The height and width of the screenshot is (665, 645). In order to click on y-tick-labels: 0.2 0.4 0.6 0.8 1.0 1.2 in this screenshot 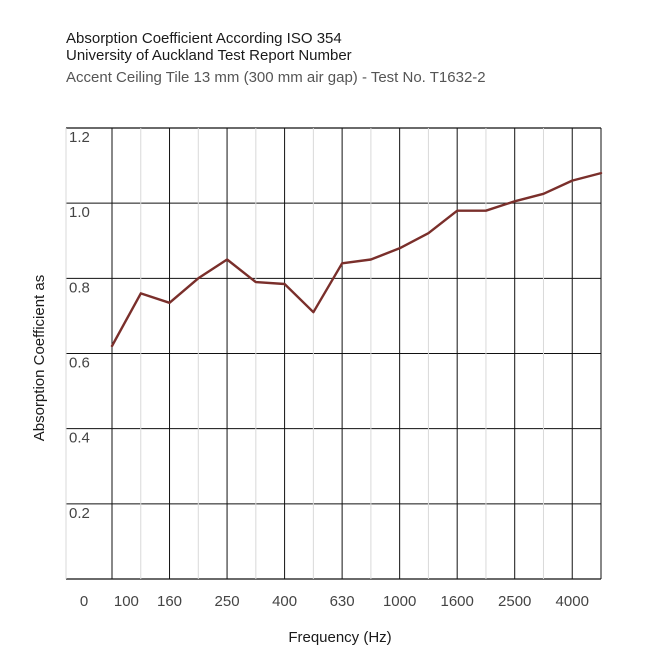, I will do `click(79, 325)`.